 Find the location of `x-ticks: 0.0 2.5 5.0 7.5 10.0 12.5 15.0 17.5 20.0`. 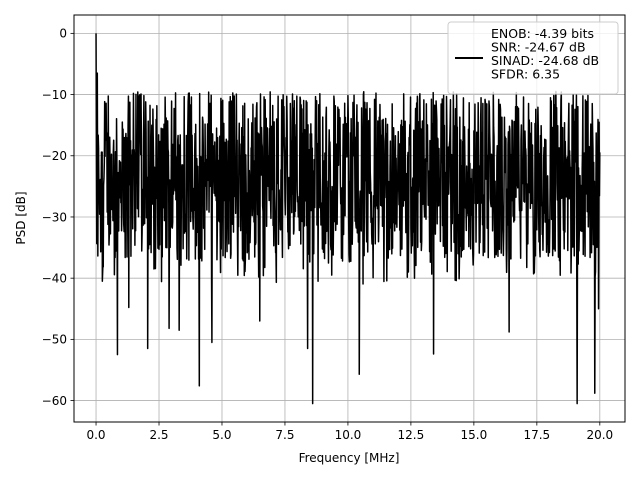

x-ticks: 0.0 2.5 5.0 7.5 10.0 12.5 15.0 17.5 20.0 is located at coordinates (349, 432).